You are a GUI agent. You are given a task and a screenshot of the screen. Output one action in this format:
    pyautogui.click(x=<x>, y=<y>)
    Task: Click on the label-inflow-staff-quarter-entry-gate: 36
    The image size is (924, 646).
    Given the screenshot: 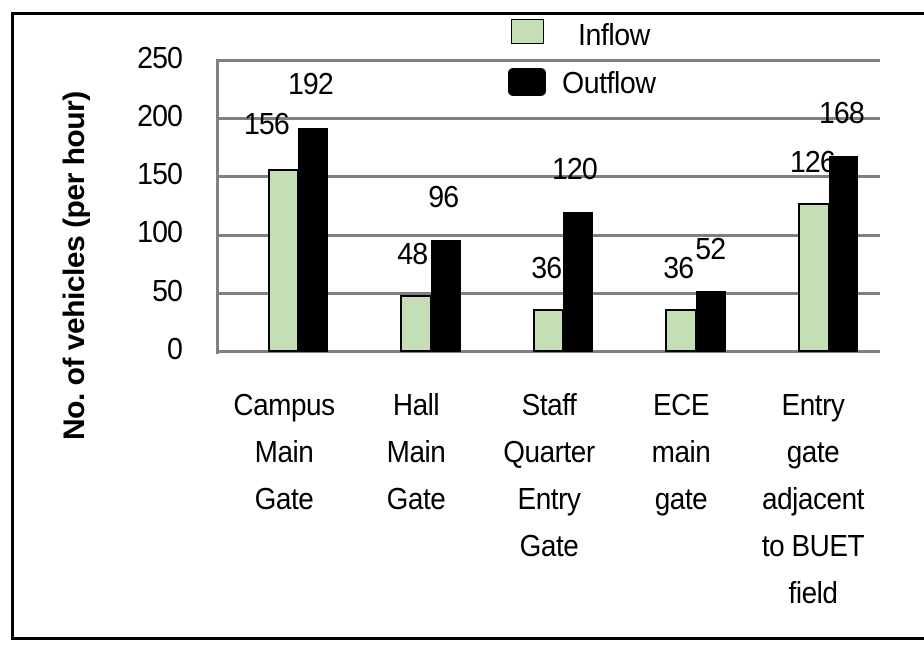 What is the action you would take?
    pyautogui.click(x=546, y=267)
    